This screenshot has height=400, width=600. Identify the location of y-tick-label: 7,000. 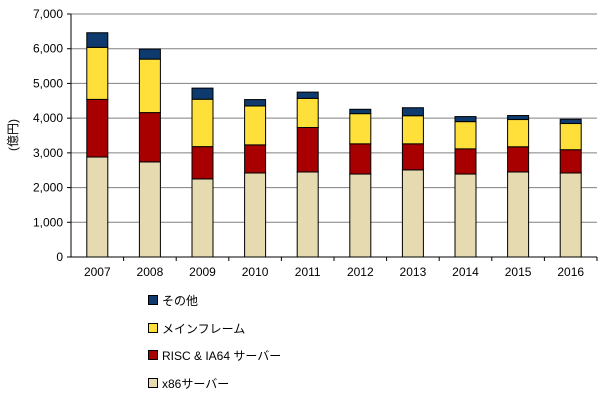
(48, 14).